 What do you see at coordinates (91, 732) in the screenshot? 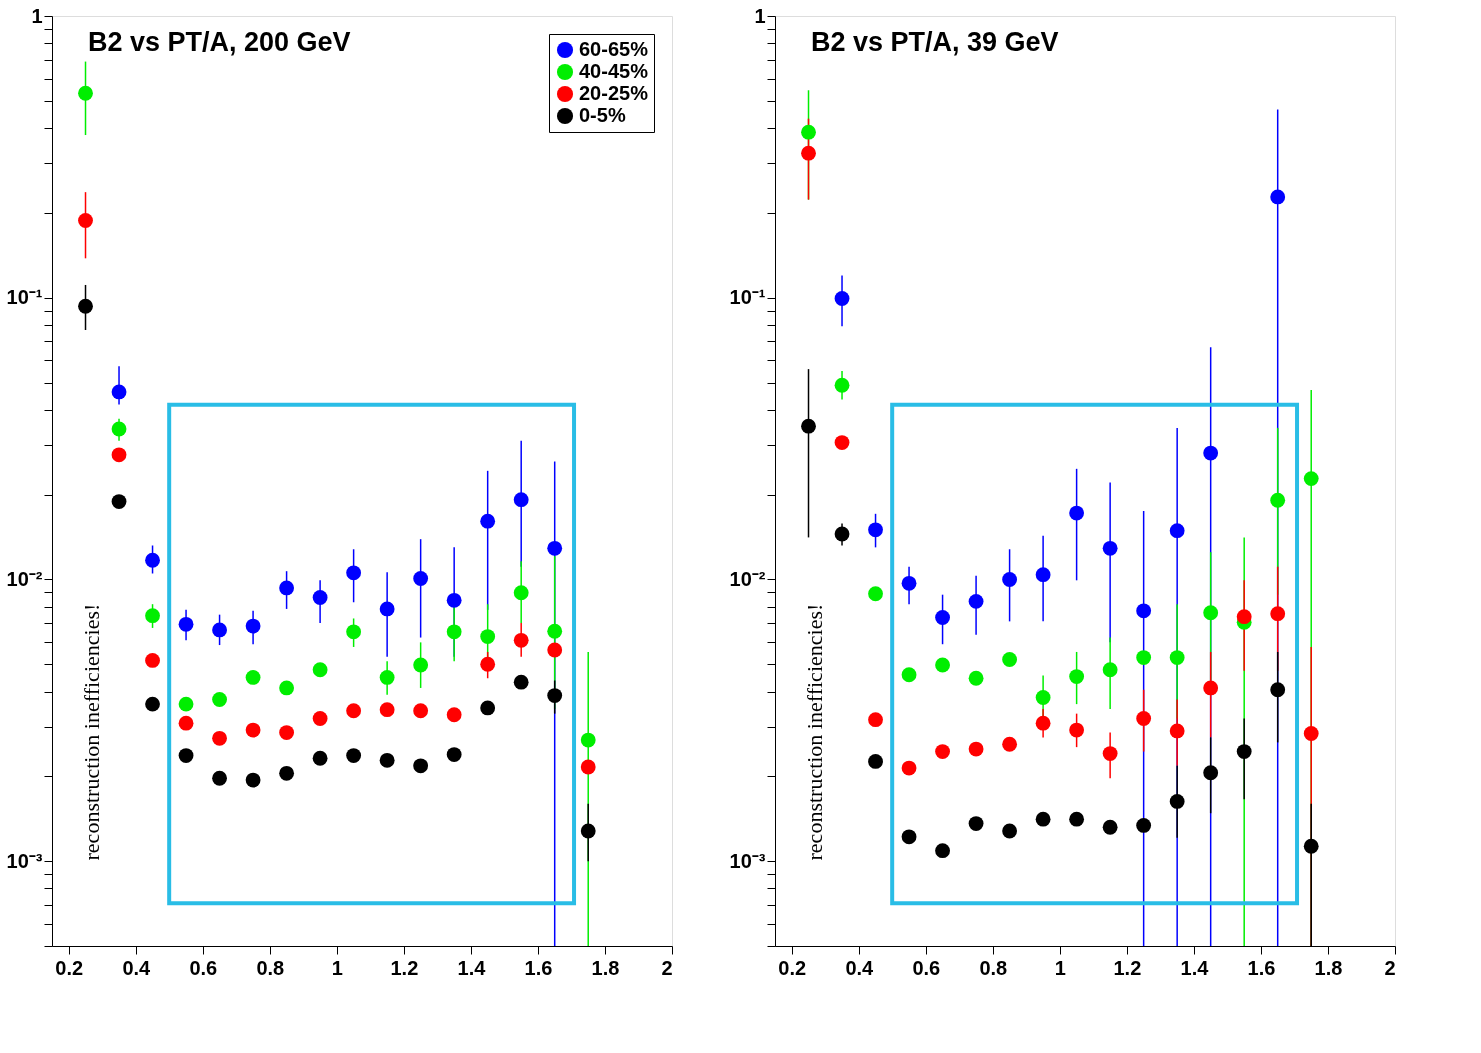
I see `annotation: reconstruction inefficiencies!` at bounding box center [91, 732].